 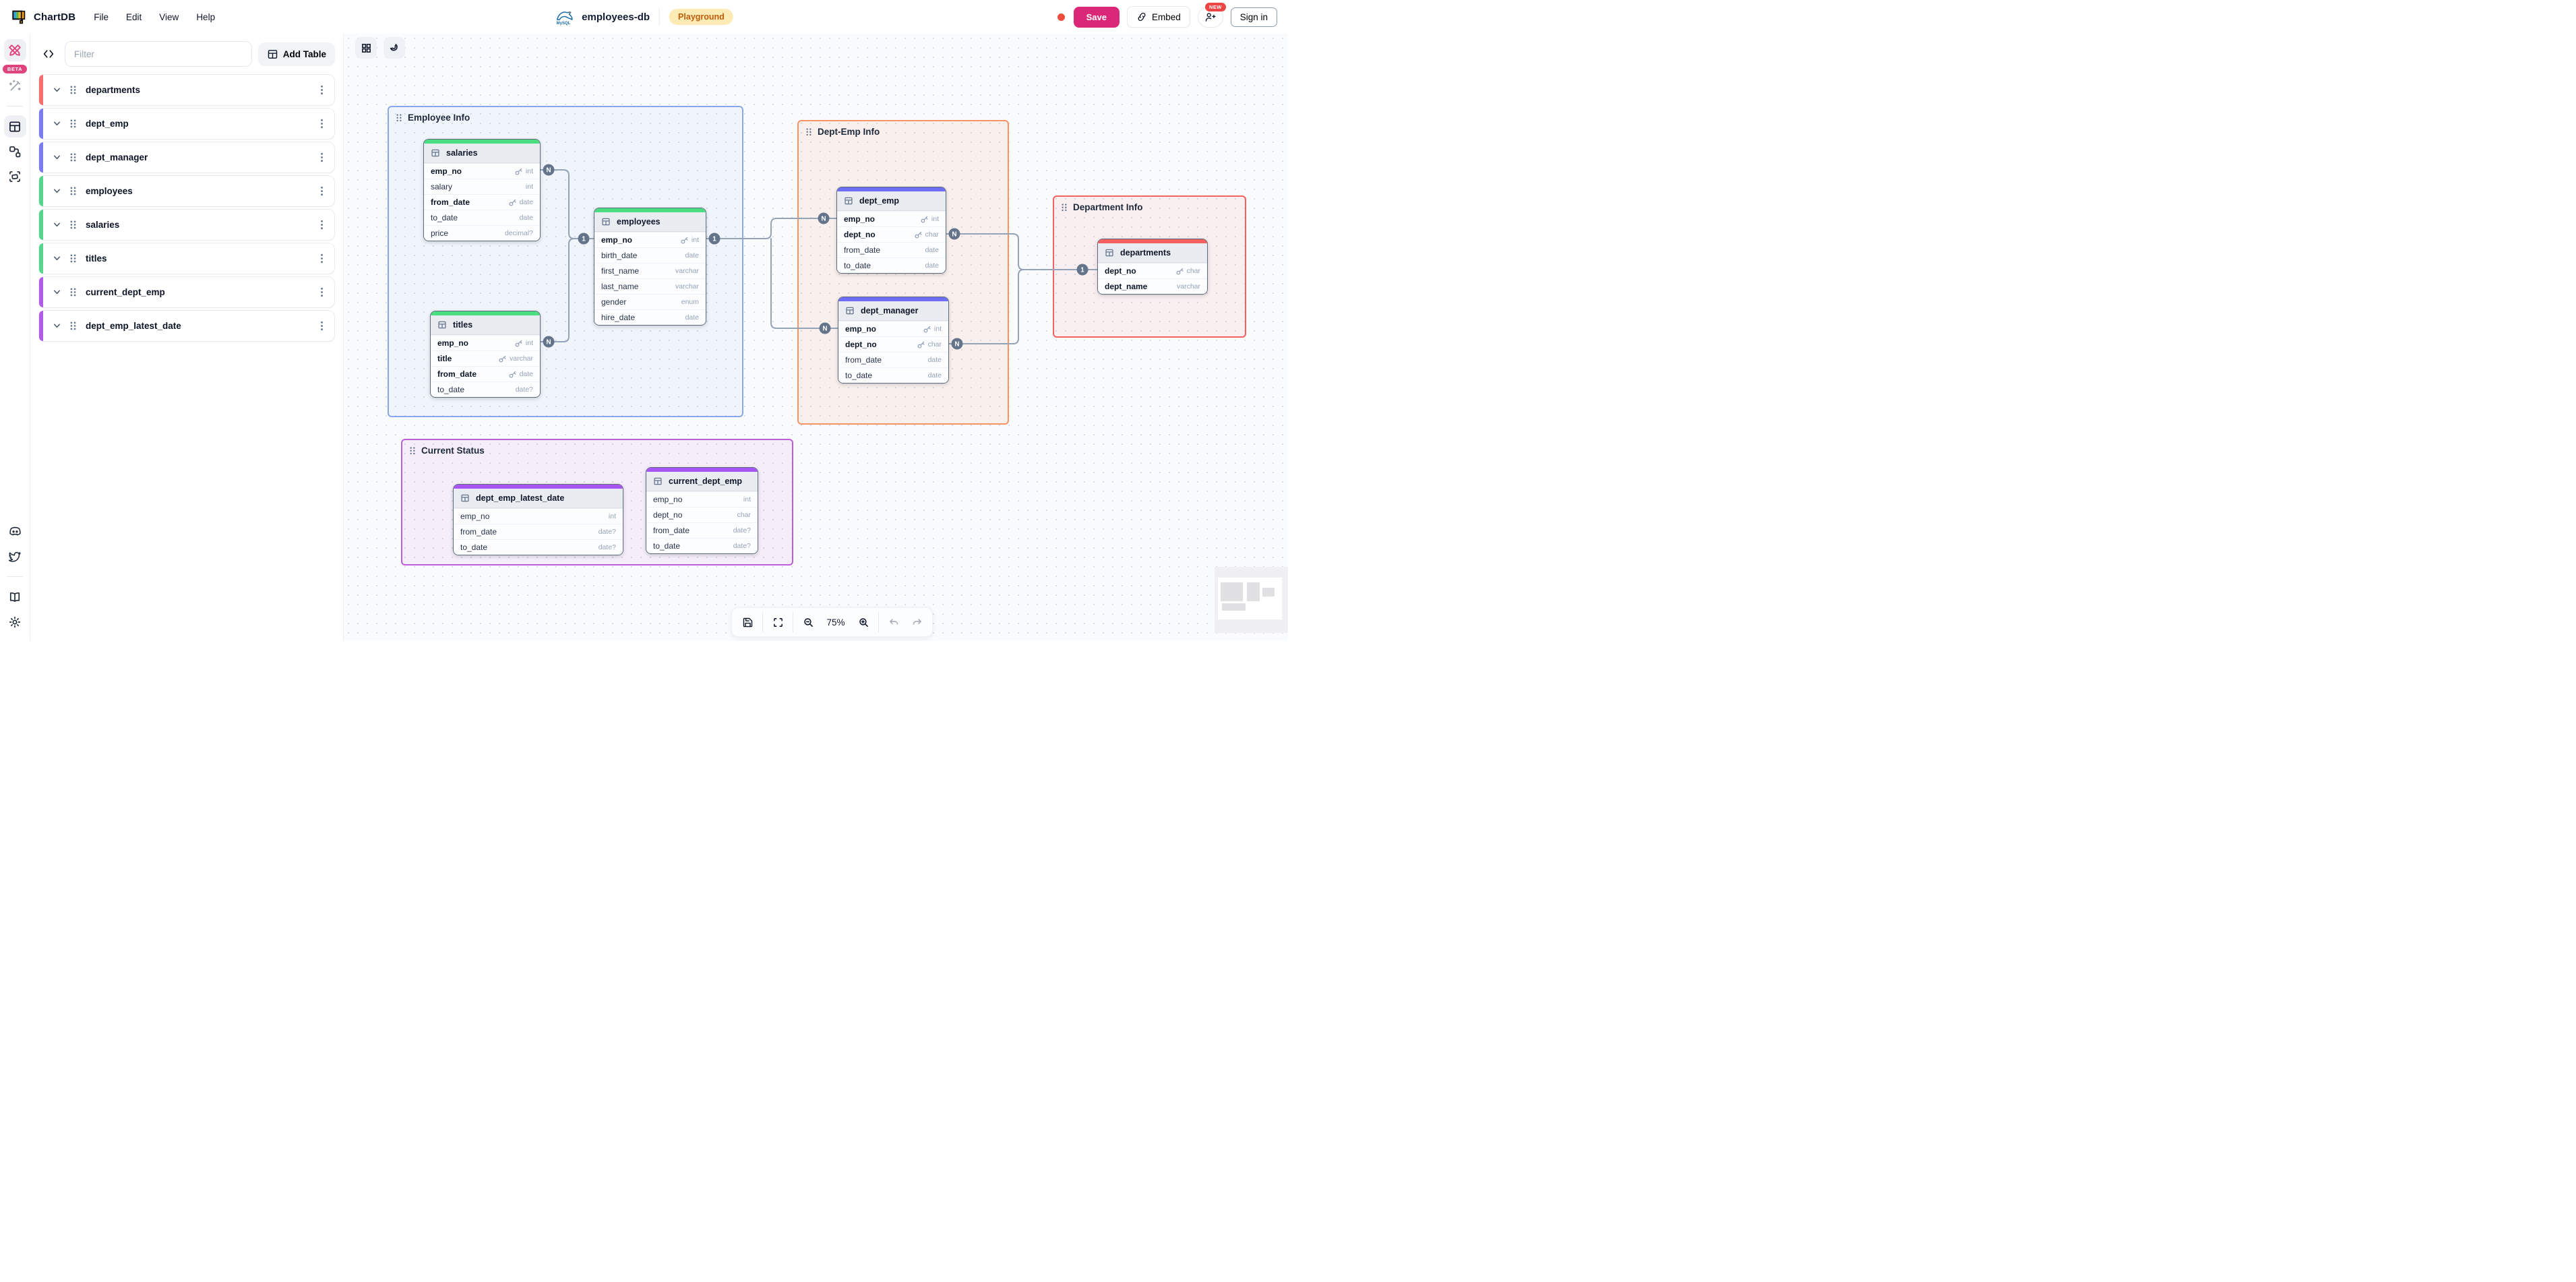 I want to click on save-diagram-button, so click(x=747, y=622).